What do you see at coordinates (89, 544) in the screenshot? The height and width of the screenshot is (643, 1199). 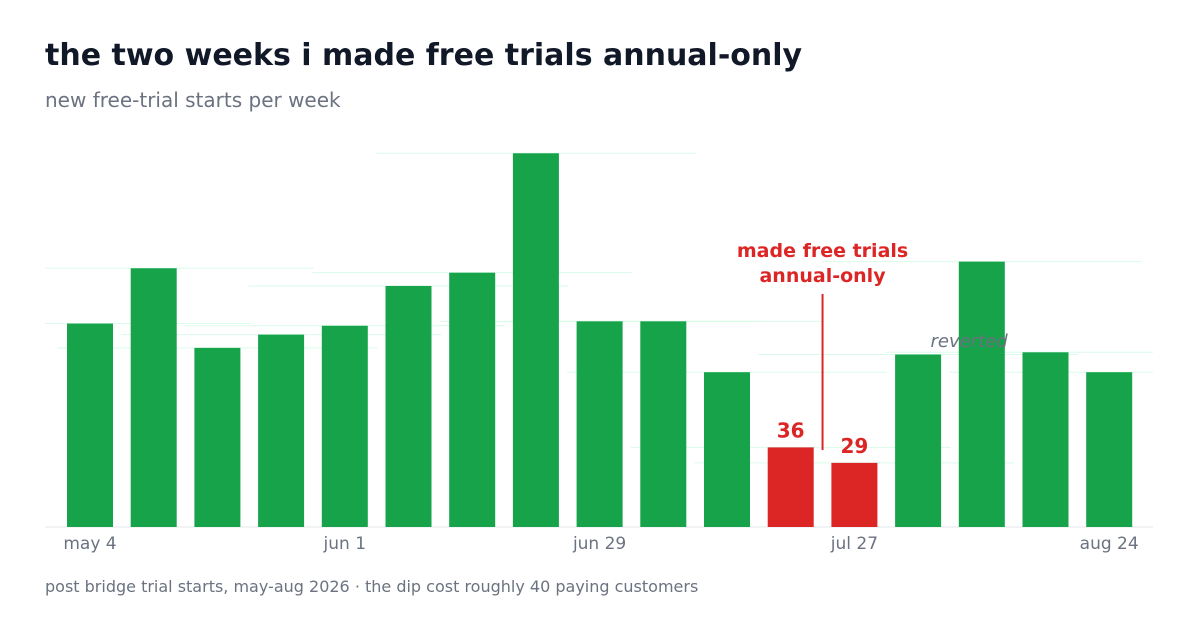 I see `x-tick-label: may 4` at bounding box center [89, 544].